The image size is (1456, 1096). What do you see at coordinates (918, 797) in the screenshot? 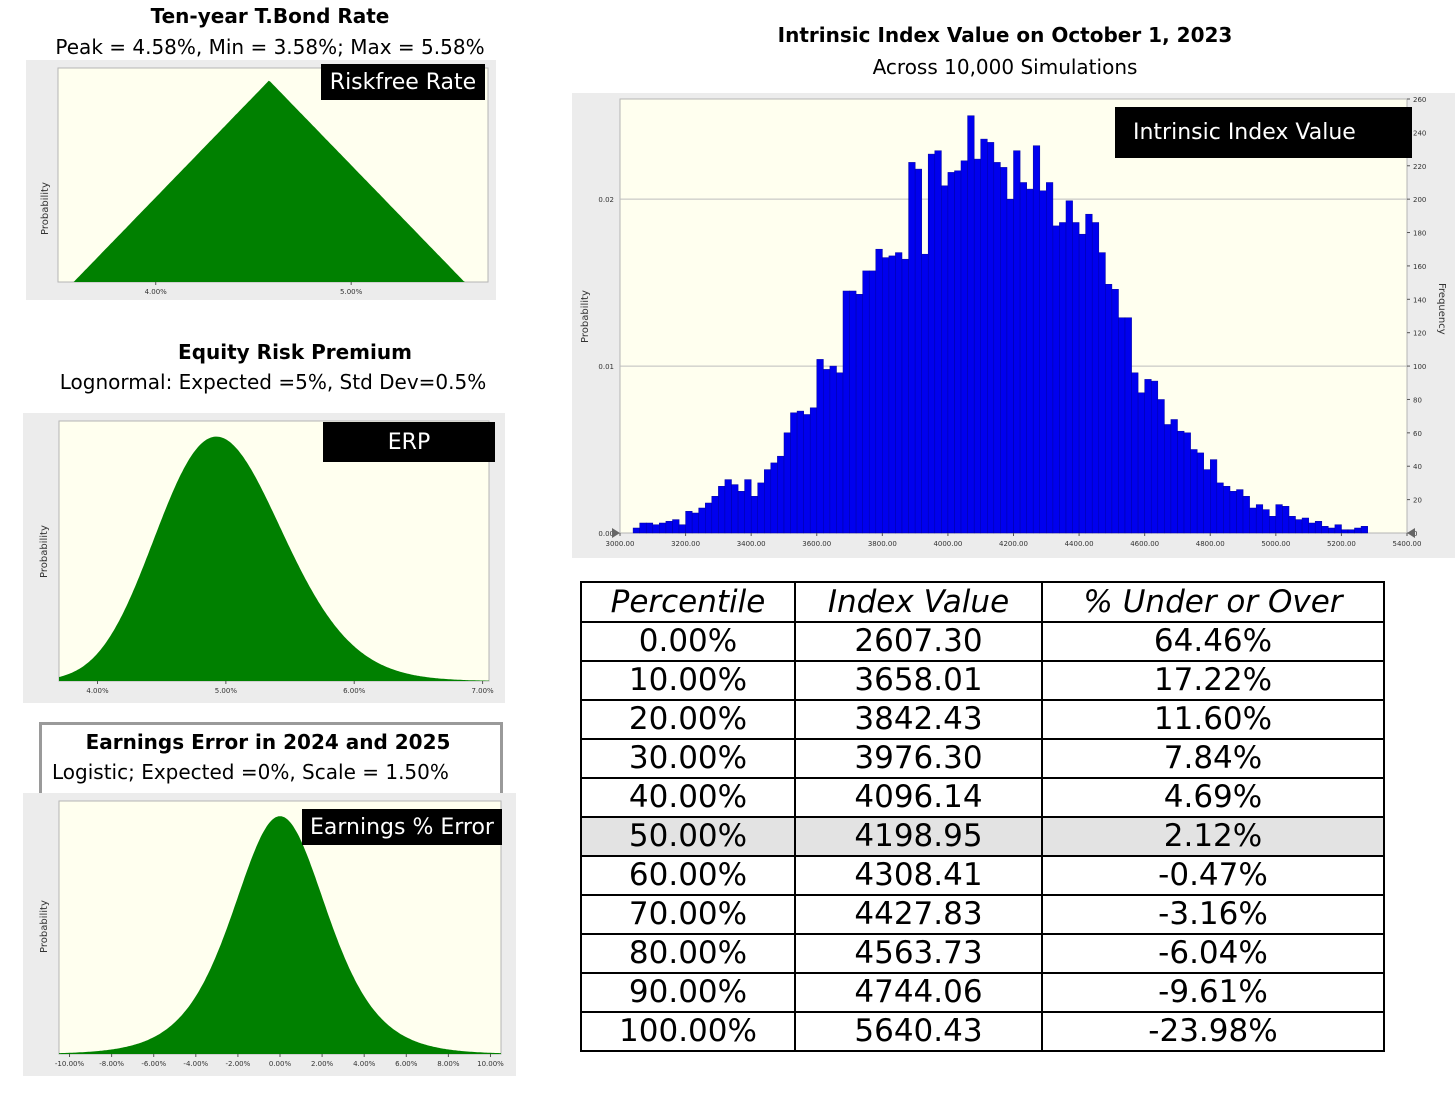
I see `index-value-cell: 4096.14` at bounding box center [918, 797].